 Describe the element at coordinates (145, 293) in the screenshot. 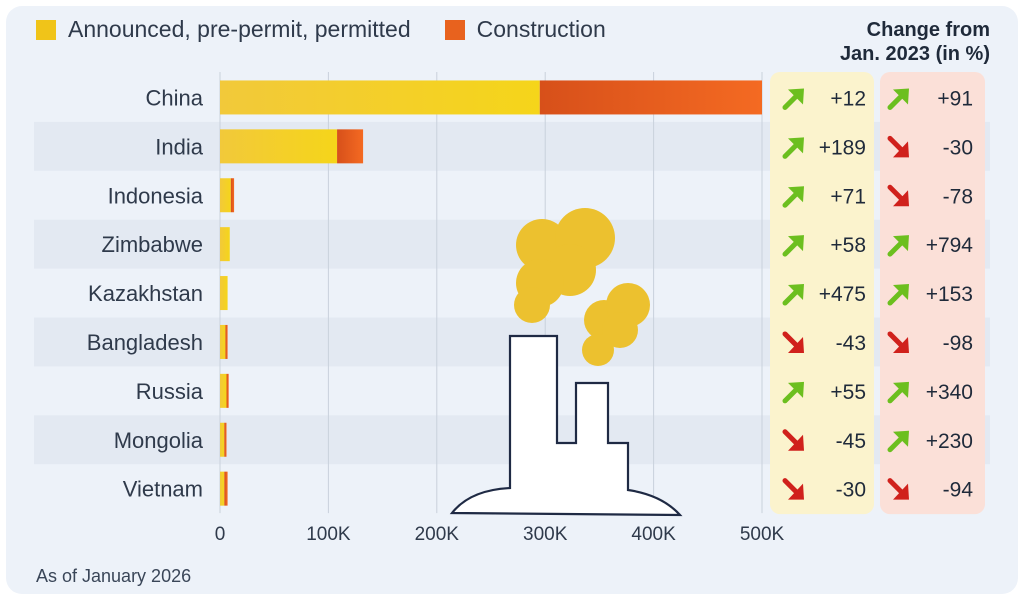

I see `category-label: Kazakhstan` at that location.